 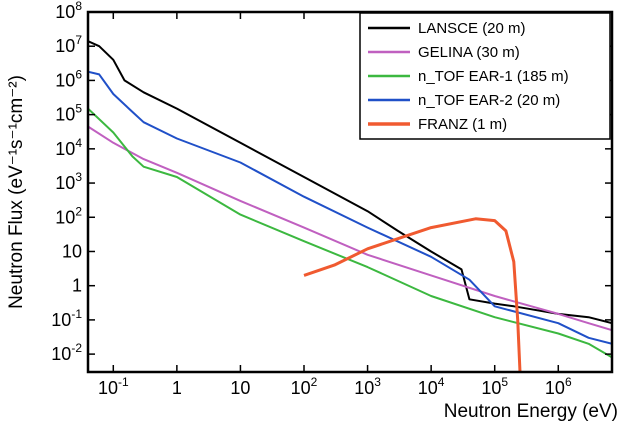 I want to click on y-tick-label: 10⁻¹, so click(x=66, y=318).